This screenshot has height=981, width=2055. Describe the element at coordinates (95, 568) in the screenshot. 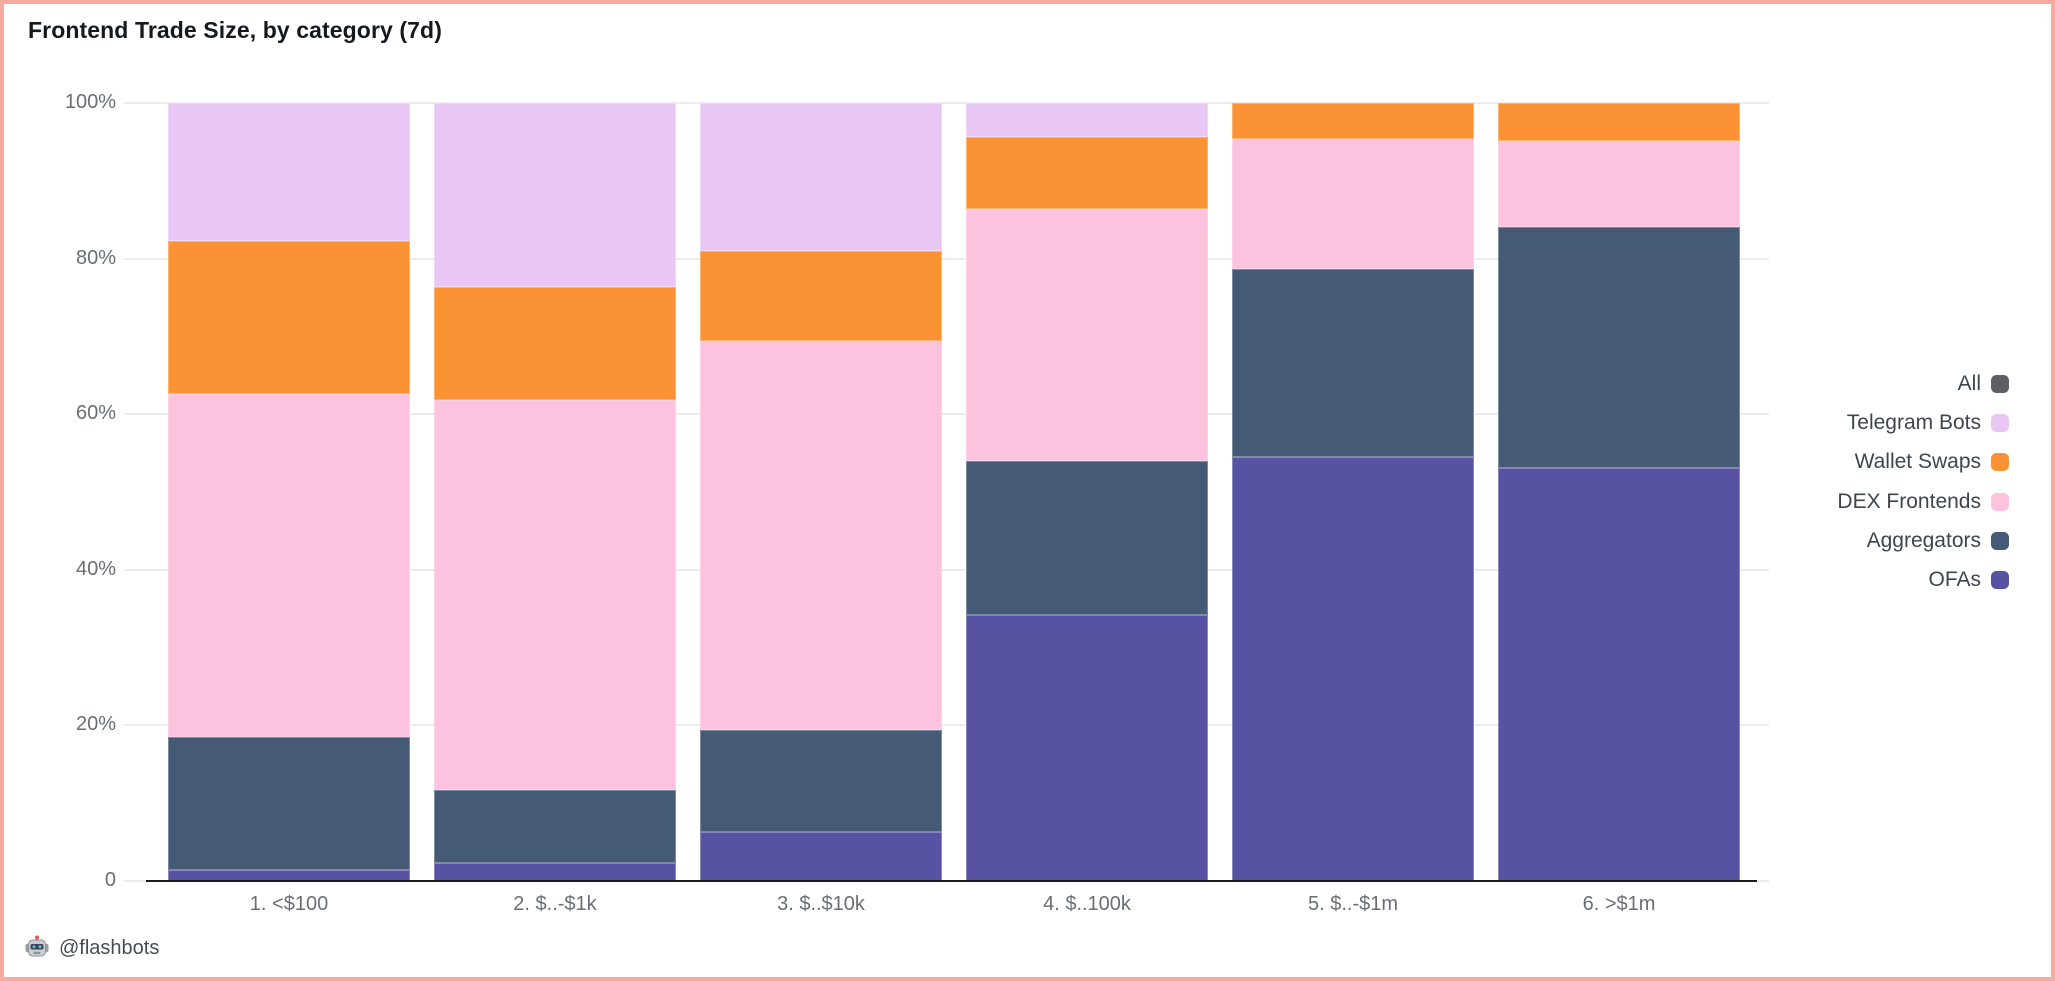

I see `y-axis-tick-label: 40%` at that location.